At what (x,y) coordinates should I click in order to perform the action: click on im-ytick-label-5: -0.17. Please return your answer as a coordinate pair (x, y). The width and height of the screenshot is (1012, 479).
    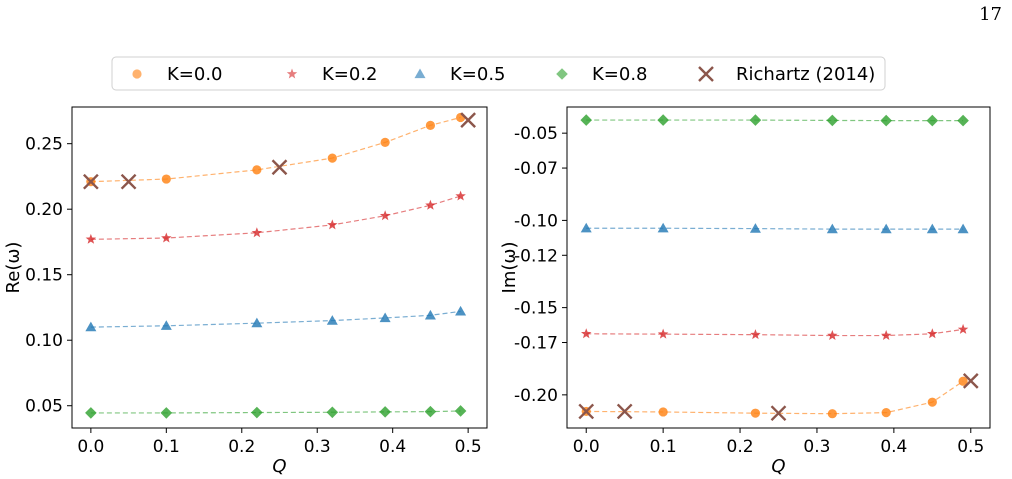
    Looking at the image, I should click on (536, 344).